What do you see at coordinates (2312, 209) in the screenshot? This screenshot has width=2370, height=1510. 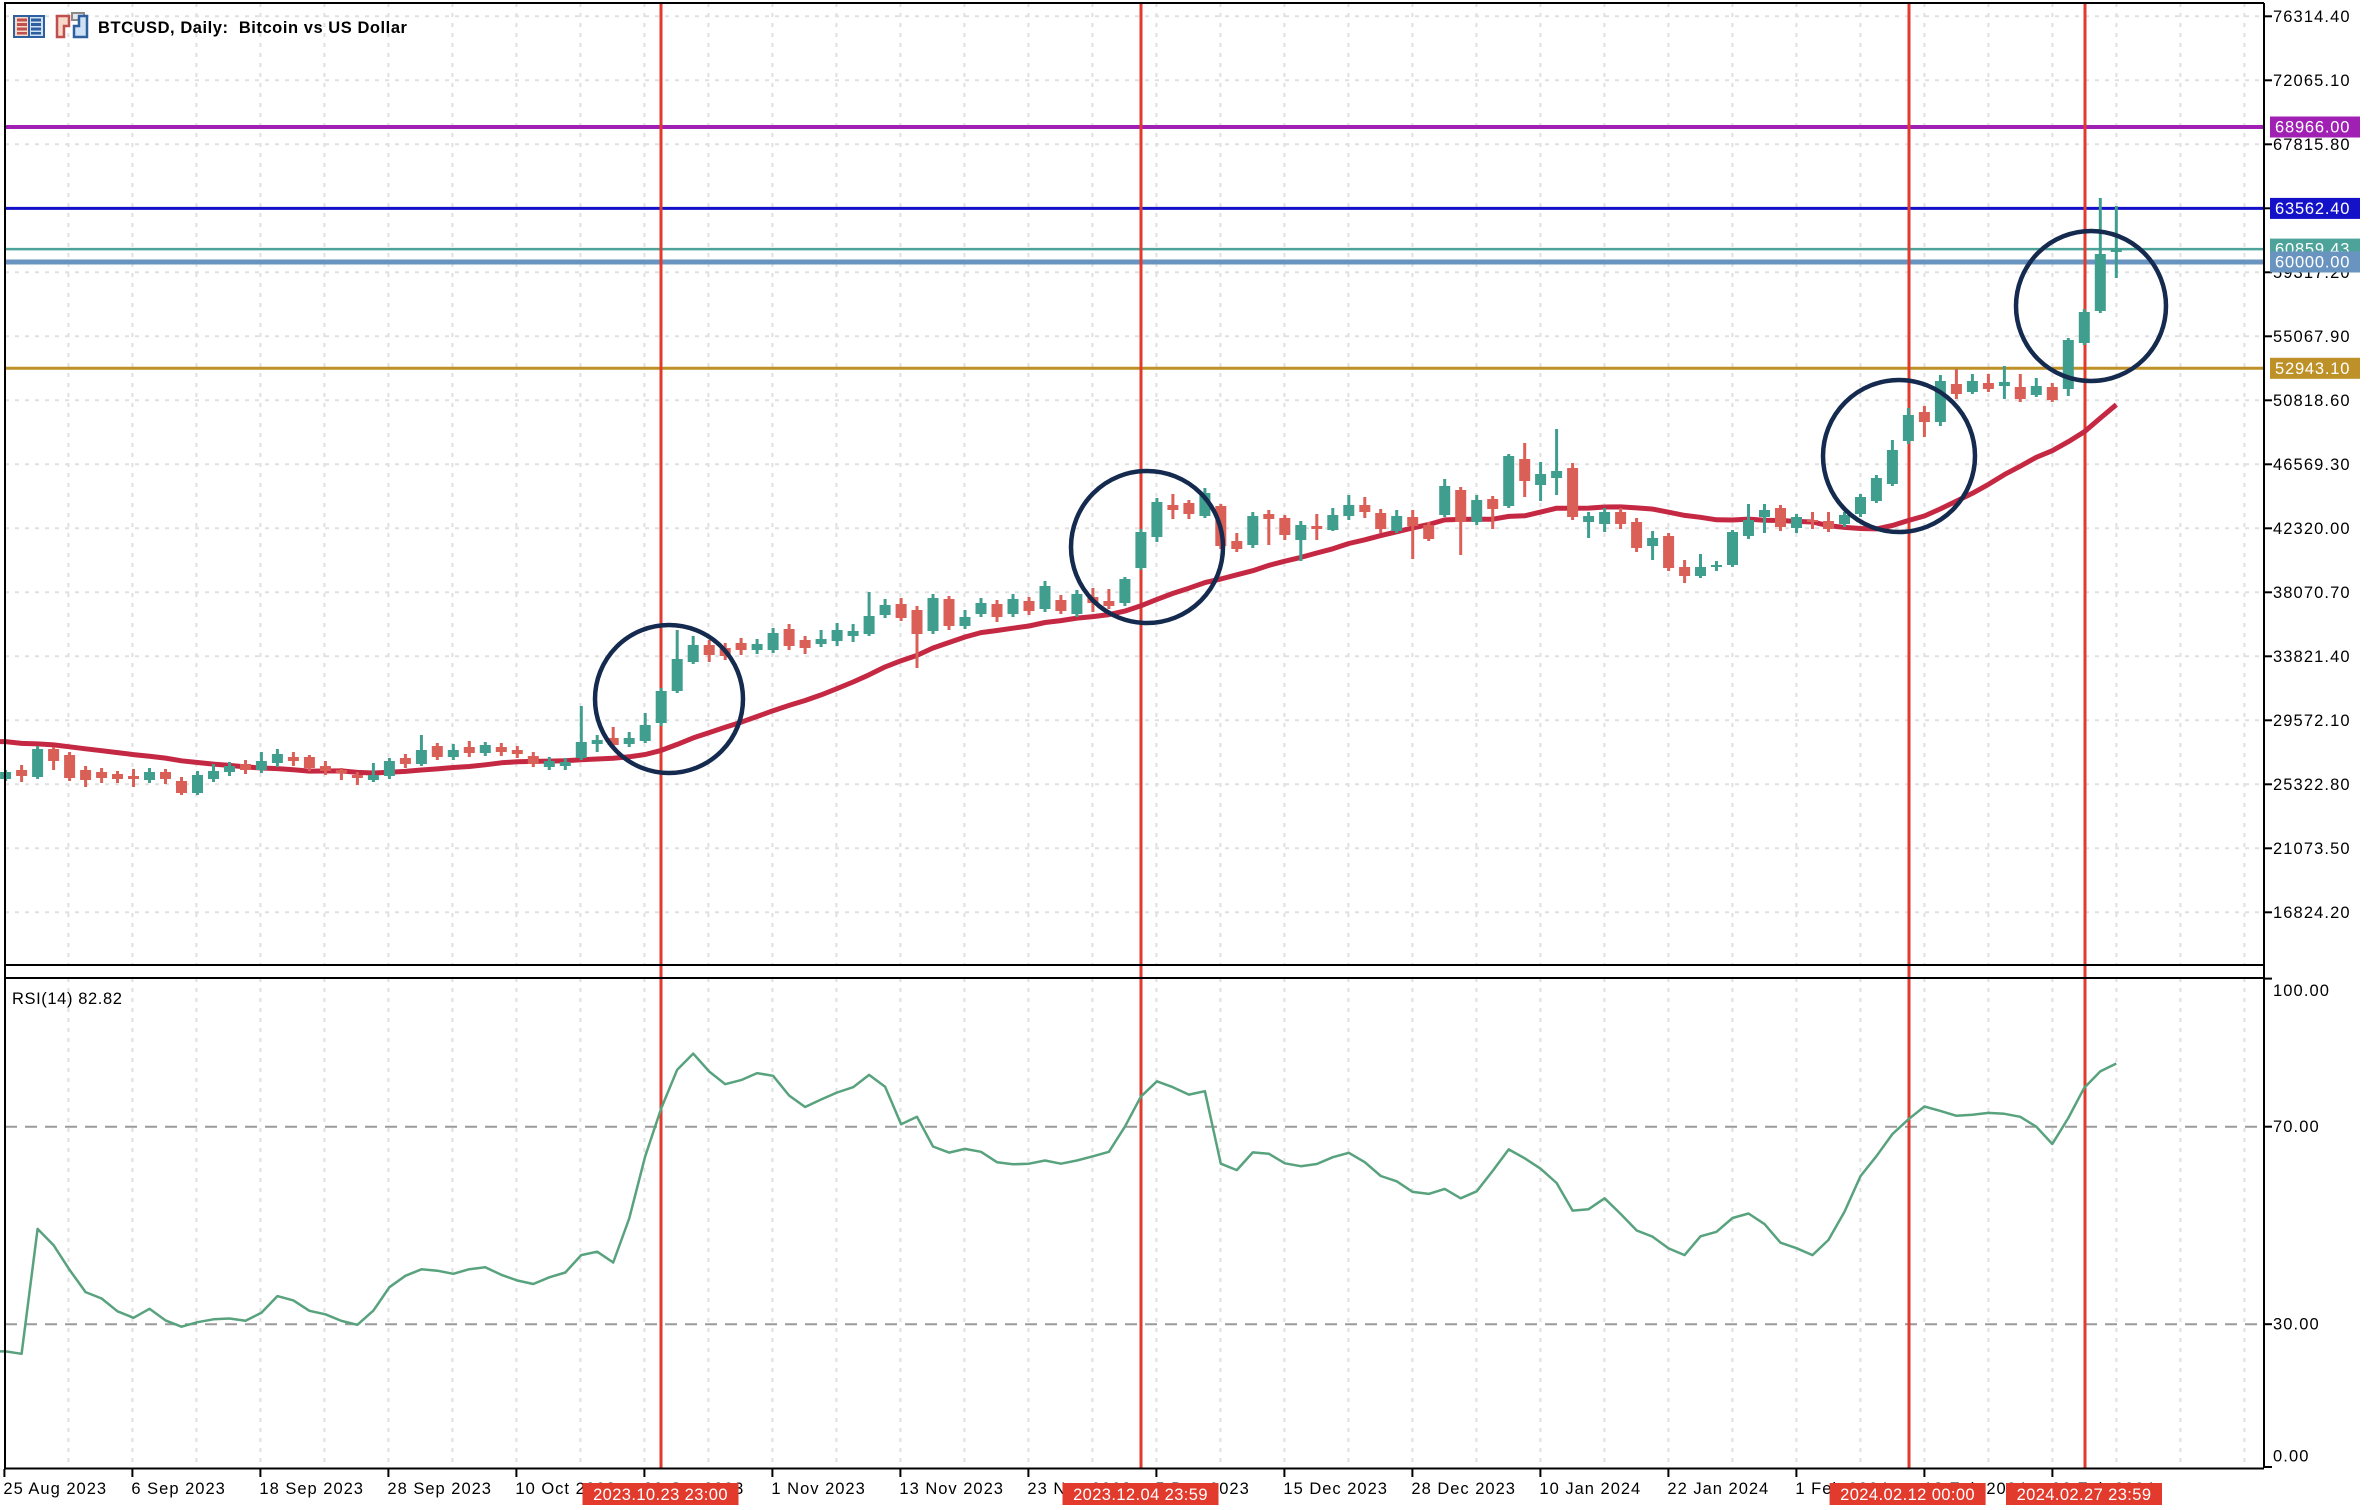 I see `svg-text: 63562.40` at bounding box center [2312, 209].